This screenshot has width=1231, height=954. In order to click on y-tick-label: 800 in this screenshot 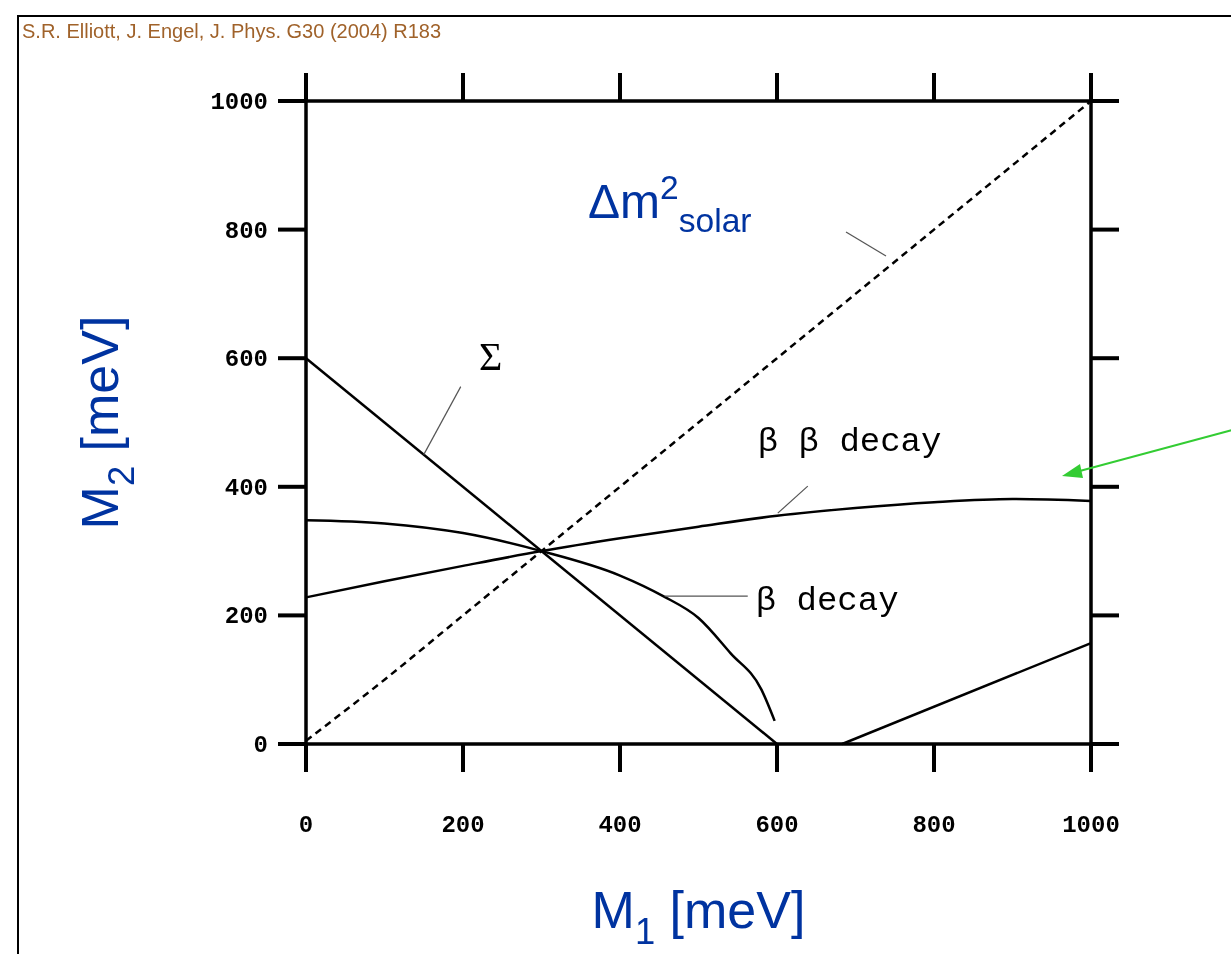, I will do `click(246, 231)`.